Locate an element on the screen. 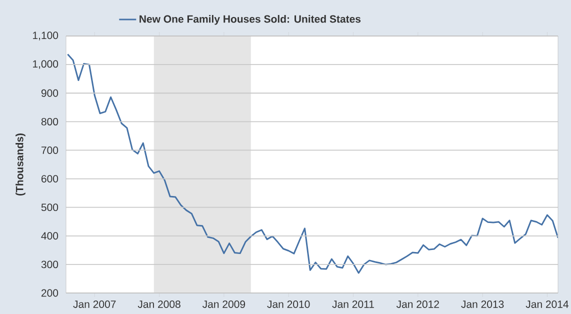  y-tick-label: 1,000 is located at coordinates (45, 64).